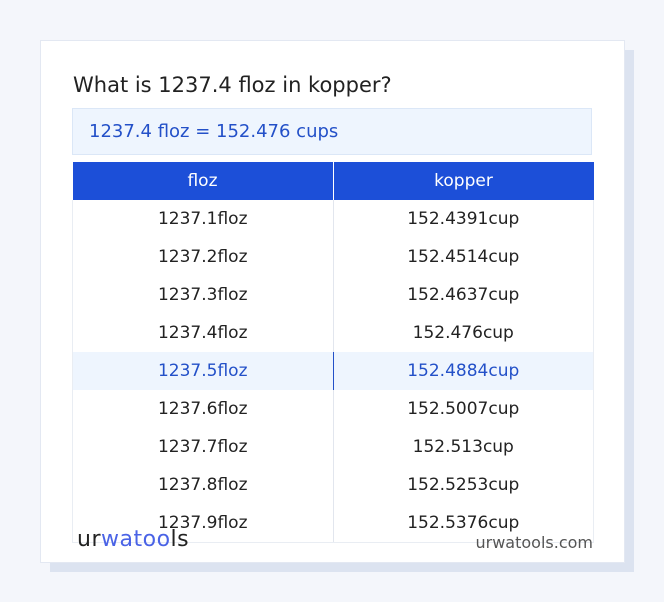 This screenshot has height=602, width=664. Describe the element at coordinates (463, 333) in the screenshot. I see `kopper-cell: 152.476cup` at that location.